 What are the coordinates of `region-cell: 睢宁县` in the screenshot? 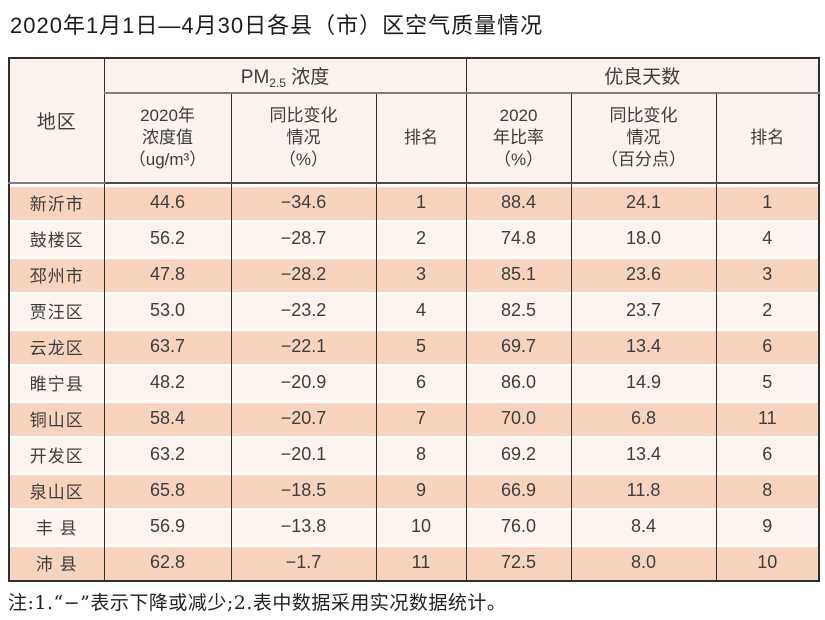 It's located at (56, 382).